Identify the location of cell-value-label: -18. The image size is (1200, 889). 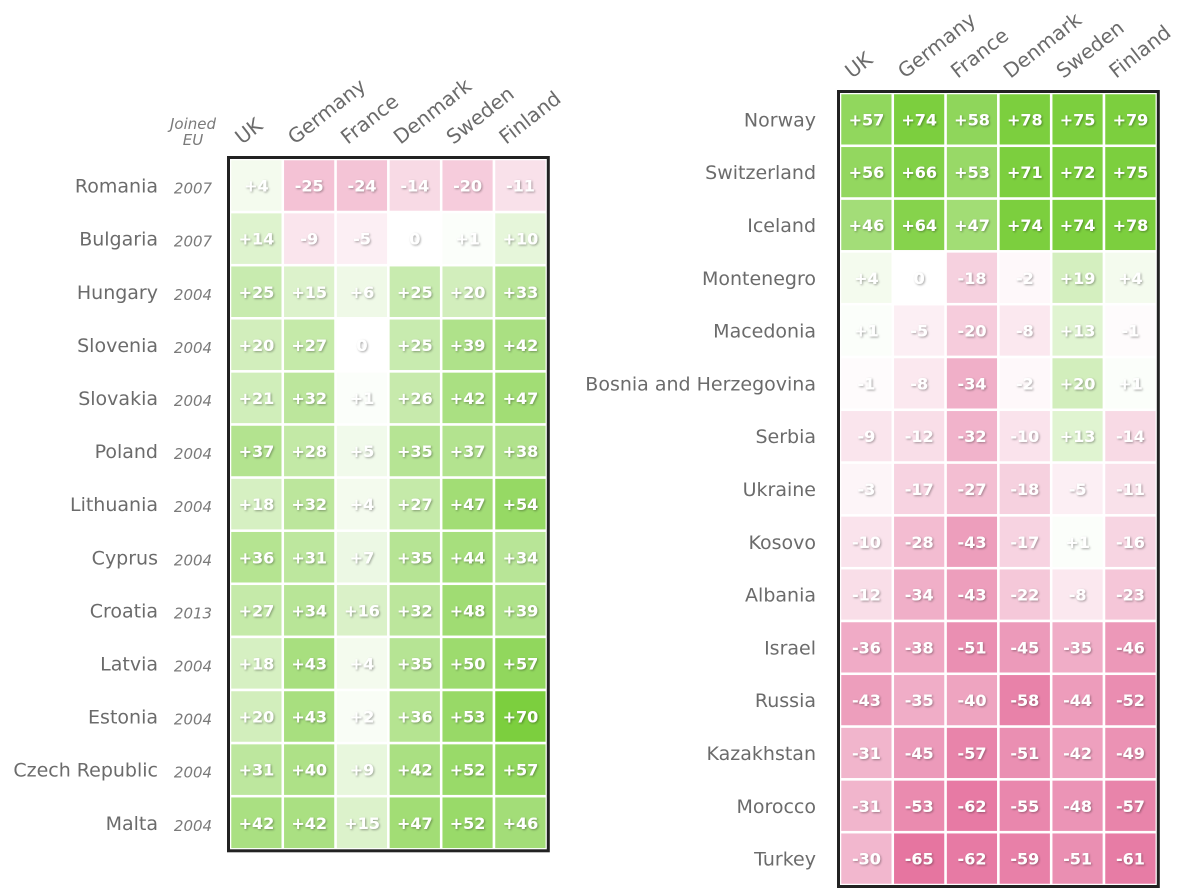
(1024, 489).